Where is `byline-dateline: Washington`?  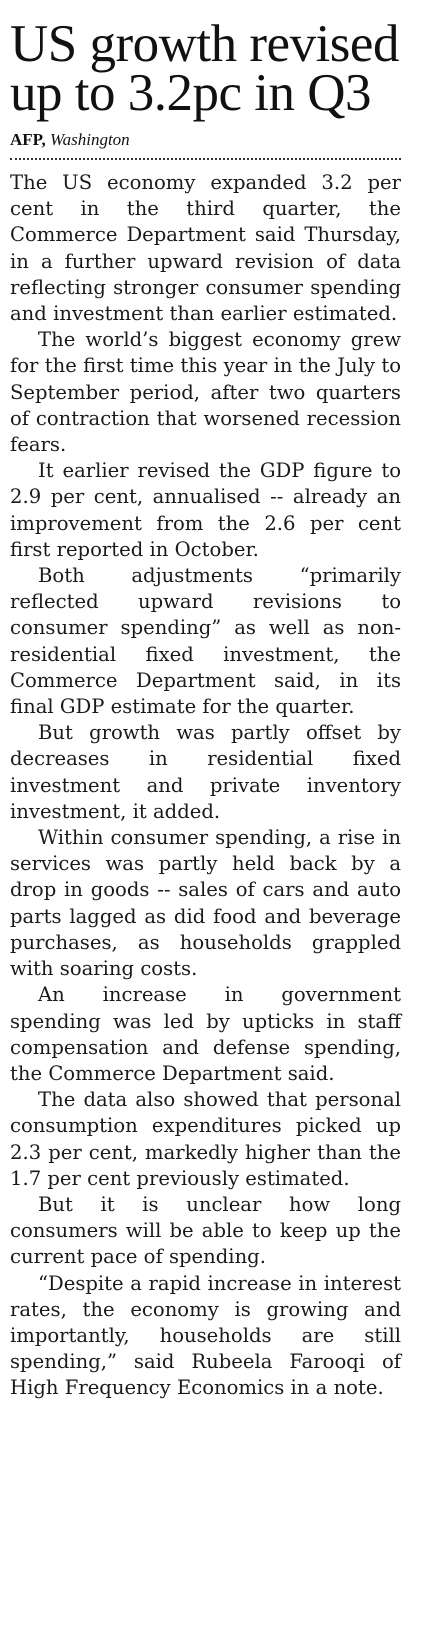
byline-dateline: Washington is located at coordinates (90, 139).